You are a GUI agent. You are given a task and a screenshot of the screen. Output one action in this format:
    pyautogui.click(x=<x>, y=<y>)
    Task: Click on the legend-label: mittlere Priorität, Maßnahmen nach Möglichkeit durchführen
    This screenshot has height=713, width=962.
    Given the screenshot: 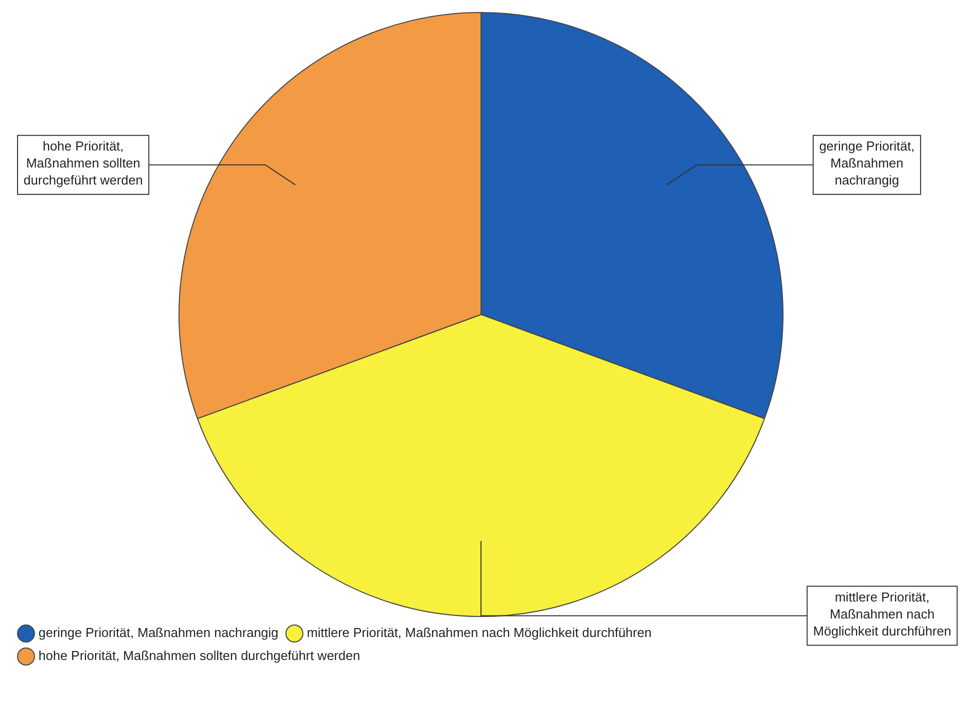 What is the action you would take?
    pyautogui.click(x=479, y=632)
    